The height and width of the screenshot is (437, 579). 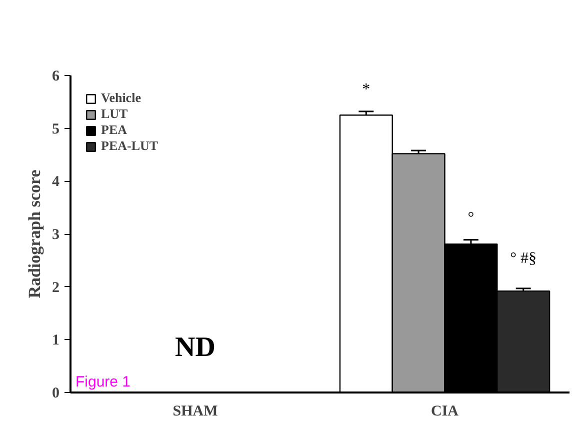 What do you see at coordinates (114, 130) in the screenshot?
I see `legend-label: PEA` at bounding box center [114, 130].